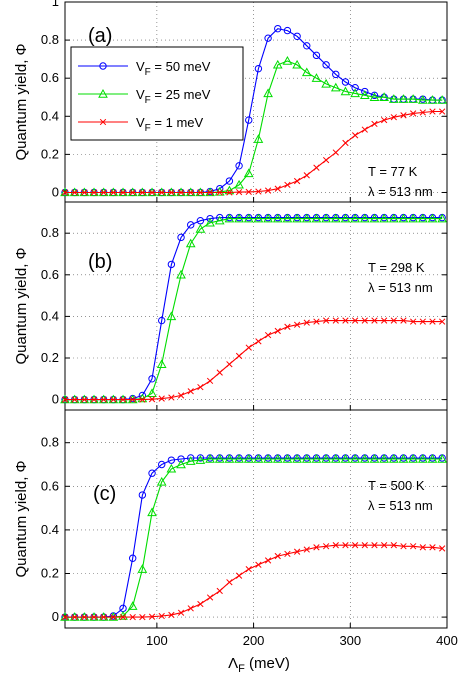 The width and height of the screenshot is (473, 681). I want to click on y-tick-label: 0.4, so click(50, 315).